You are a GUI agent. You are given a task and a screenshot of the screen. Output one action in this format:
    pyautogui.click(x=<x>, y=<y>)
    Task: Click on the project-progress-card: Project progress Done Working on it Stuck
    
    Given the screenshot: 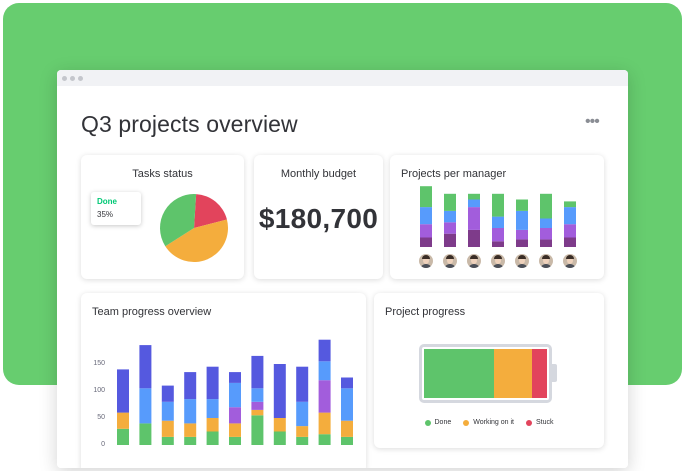 What is the action you would take?
    pyautogui.click(x=489, y=370)
    